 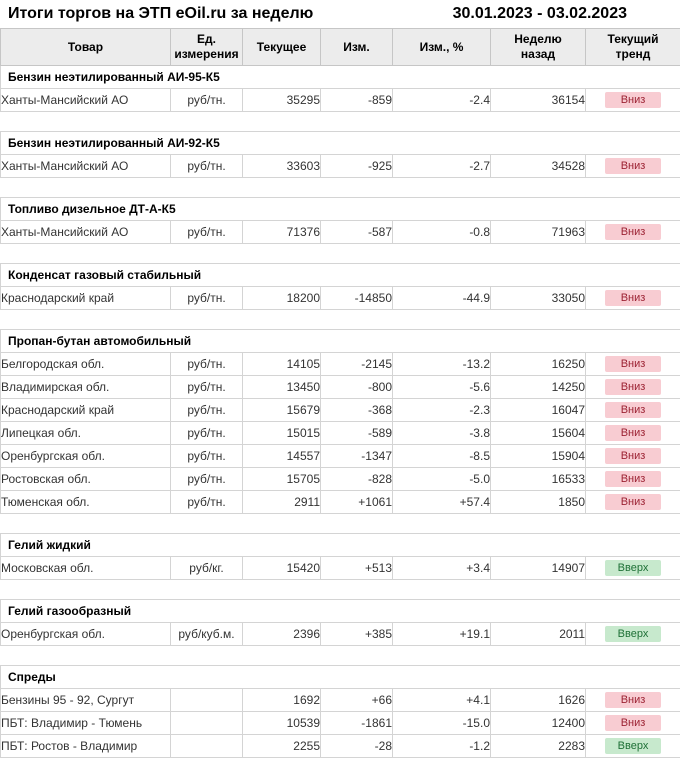 I want to click on current-value-cell: 2911, so click(x=282, y=502).